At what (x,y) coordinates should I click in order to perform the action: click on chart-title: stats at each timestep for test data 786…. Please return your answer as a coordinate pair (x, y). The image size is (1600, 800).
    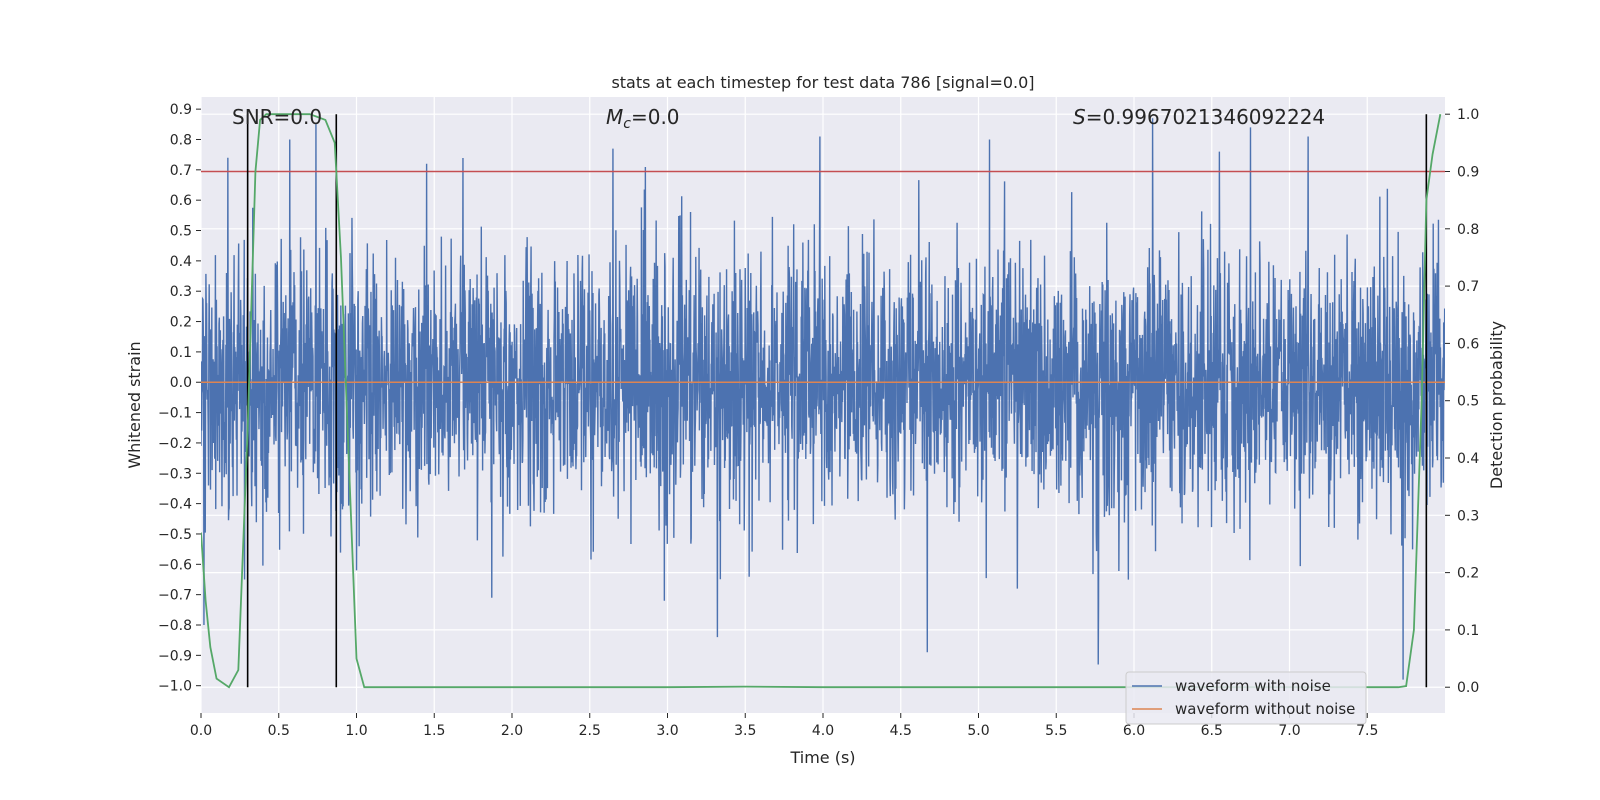
    Looking at the image, I should click on (822, 82).